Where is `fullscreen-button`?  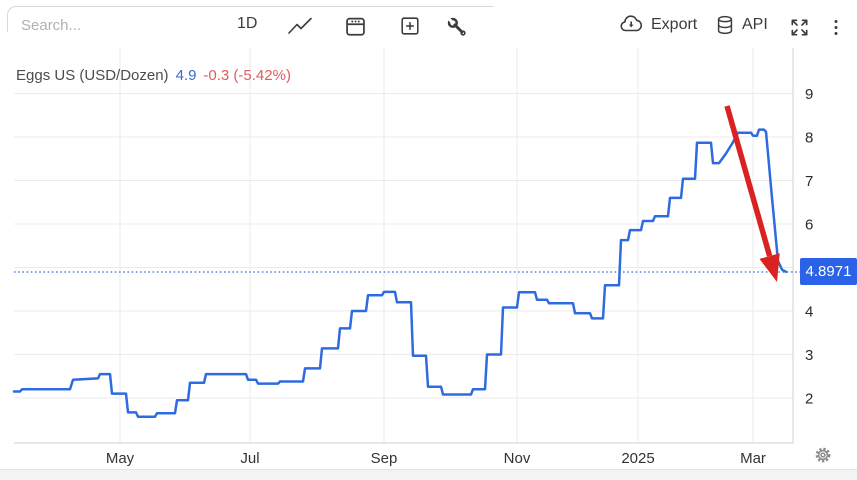
fullscreen-button is located at coordinates (799, 27).